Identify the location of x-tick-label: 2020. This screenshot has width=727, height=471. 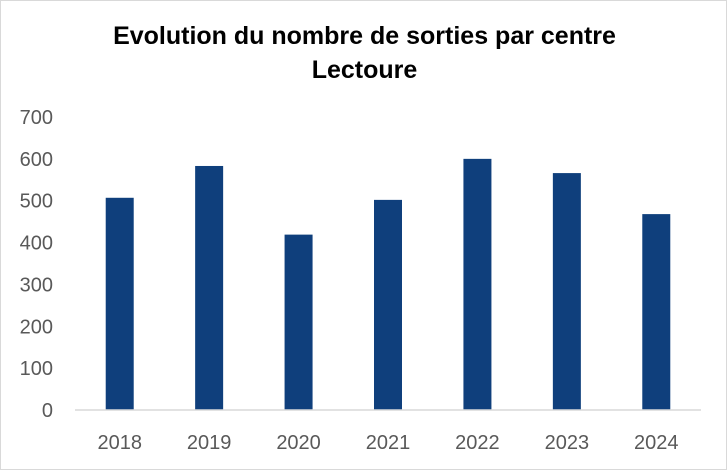
(298, 443).